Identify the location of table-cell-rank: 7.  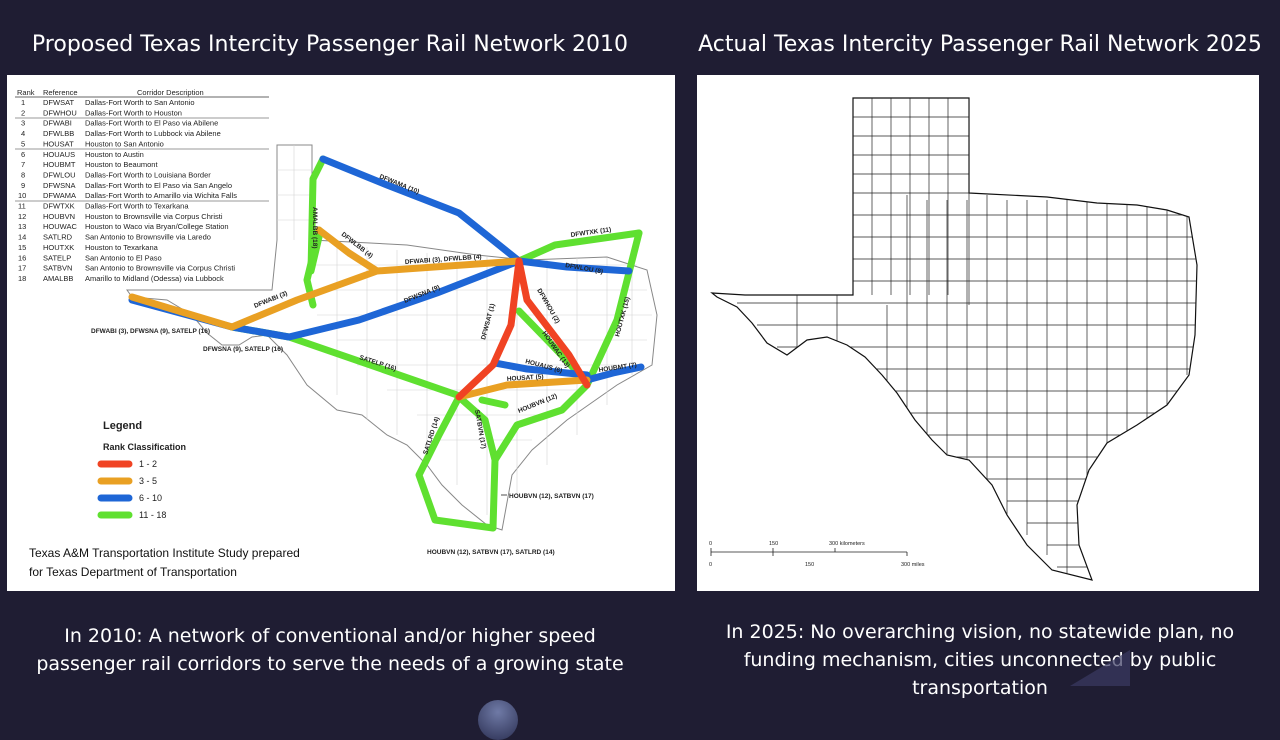
(23, 164).